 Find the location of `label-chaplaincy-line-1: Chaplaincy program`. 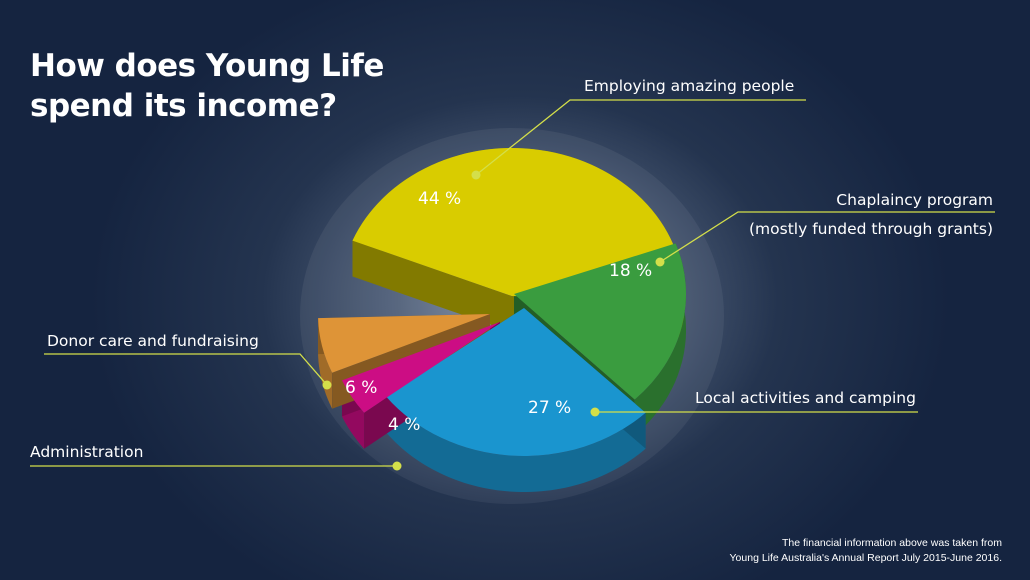

label-chaplaincy-line-1: Chaplaincy program is located at coordinates (914, 200).